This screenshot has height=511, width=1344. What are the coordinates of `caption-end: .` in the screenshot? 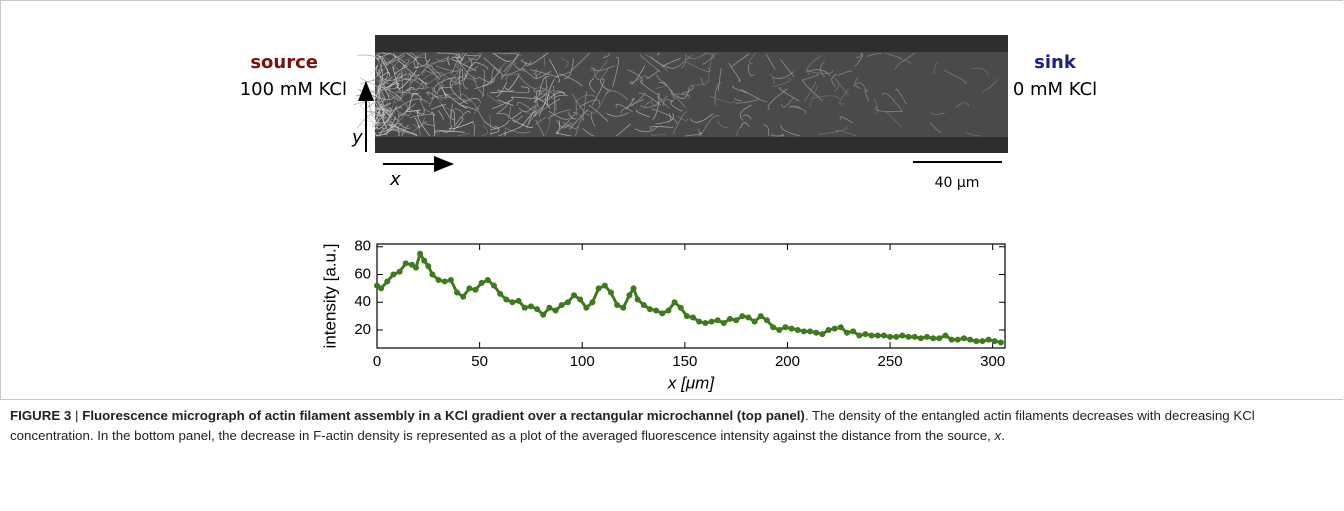 It's located at (1003, 435).